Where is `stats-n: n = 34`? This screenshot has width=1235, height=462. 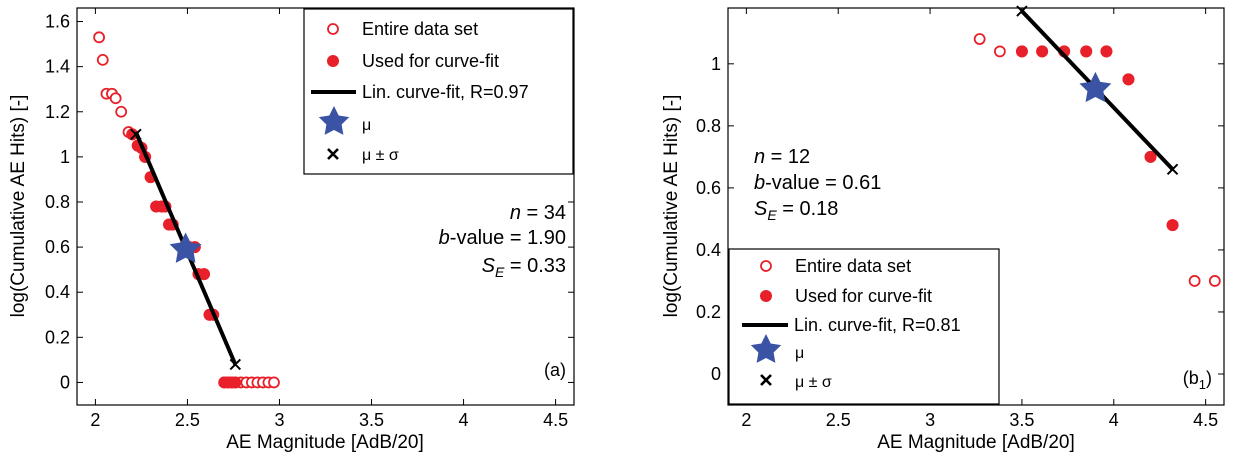
stats-n: n = 34 is located at coordinates (538, 213).